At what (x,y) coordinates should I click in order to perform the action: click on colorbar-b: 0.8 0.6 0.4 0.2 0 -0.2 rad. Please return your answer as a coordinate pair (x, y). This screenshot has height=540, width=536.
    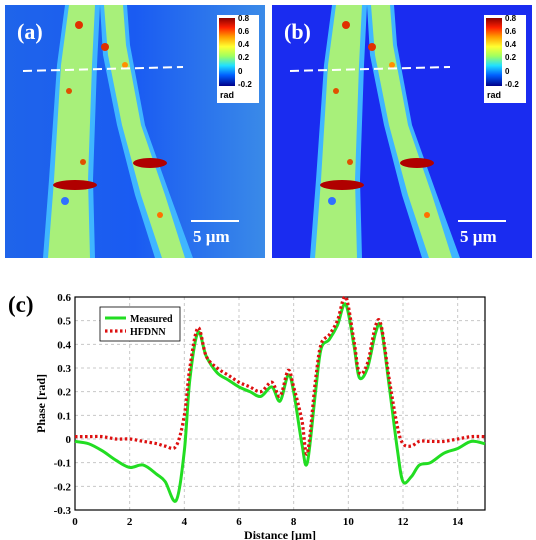
    Looking at the image, I should click on (505, 59).